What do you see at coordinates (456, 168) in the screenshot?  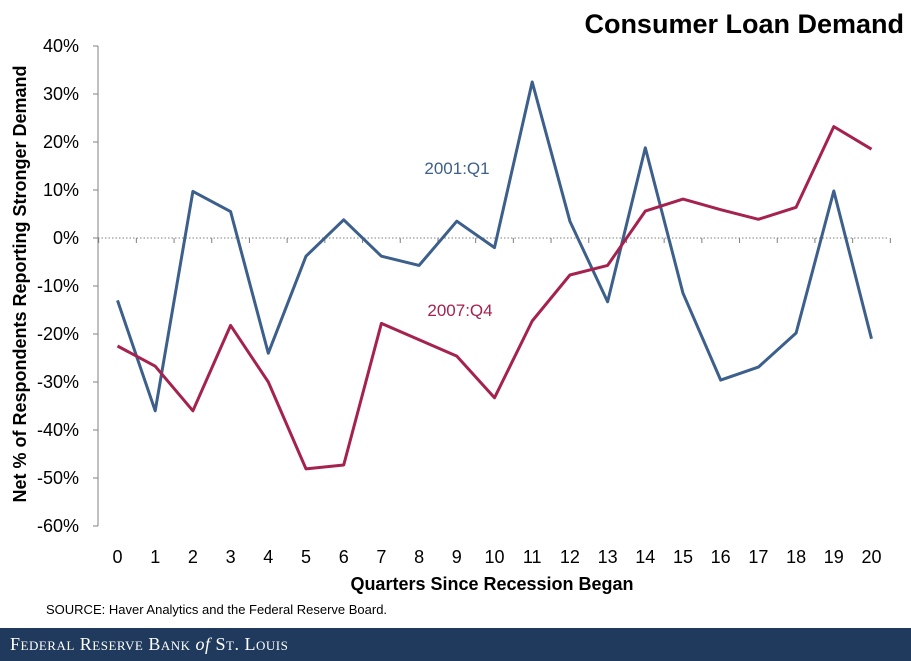 I see `series-label-2001-q1: 2001:Q1` at bounding box center [456, 168].